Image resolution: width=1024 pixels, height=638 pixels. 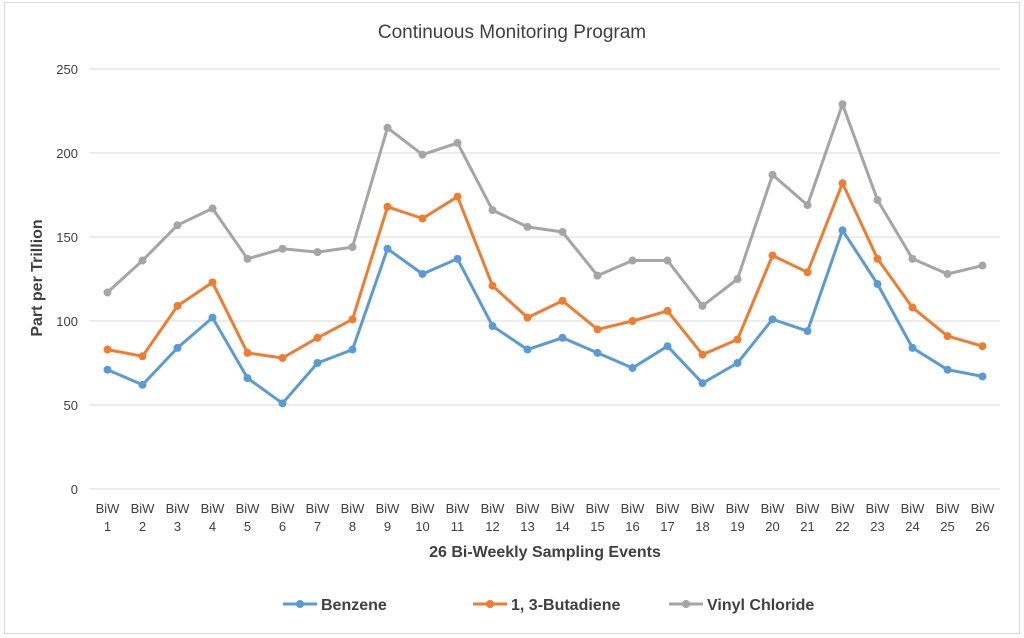 I want to click on chart-title: Continuous Monitoring Program, so click(x=512, y=32).